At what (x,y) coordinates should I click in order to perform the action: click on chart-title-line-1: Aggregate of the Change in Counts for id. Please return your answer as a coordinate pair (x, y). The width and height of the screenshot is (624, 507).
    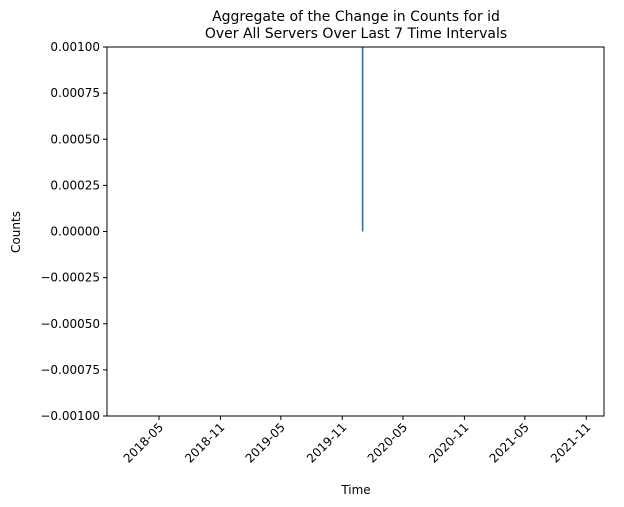
    Looking at the image, I should click on (356, 17).